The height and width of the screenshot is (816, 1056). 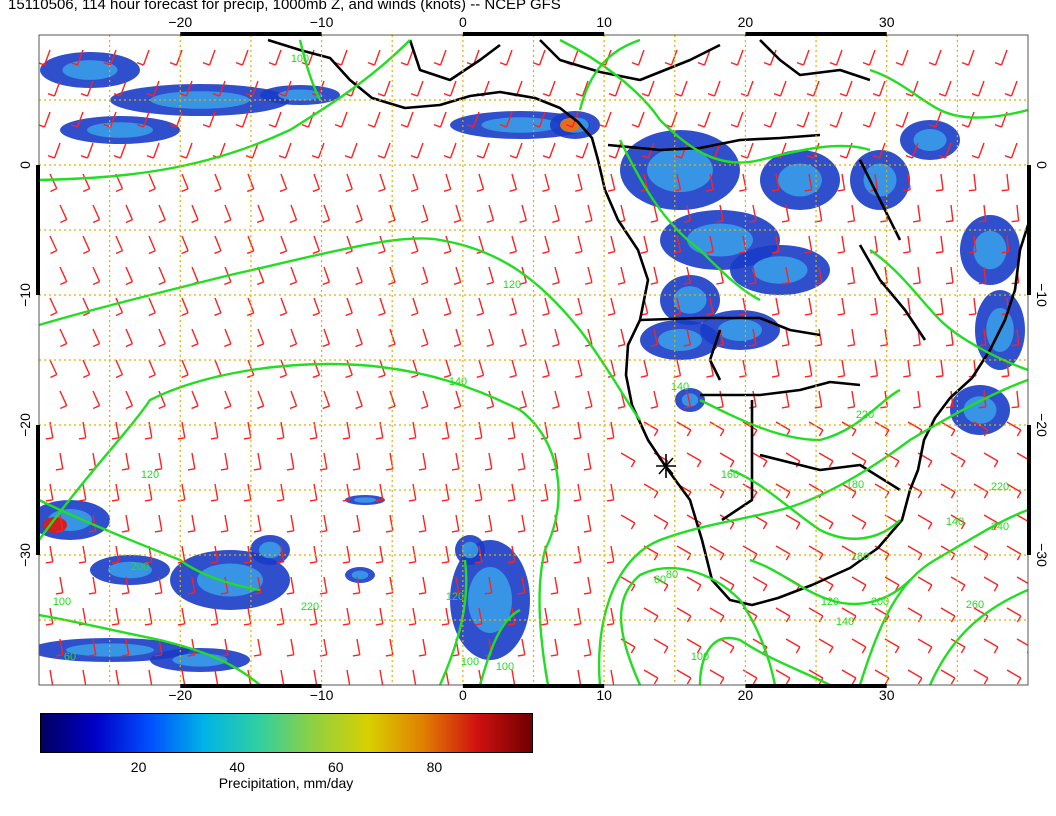 I want to click on lon-tick-label-bottom: −10, so click(x=322, y=693).